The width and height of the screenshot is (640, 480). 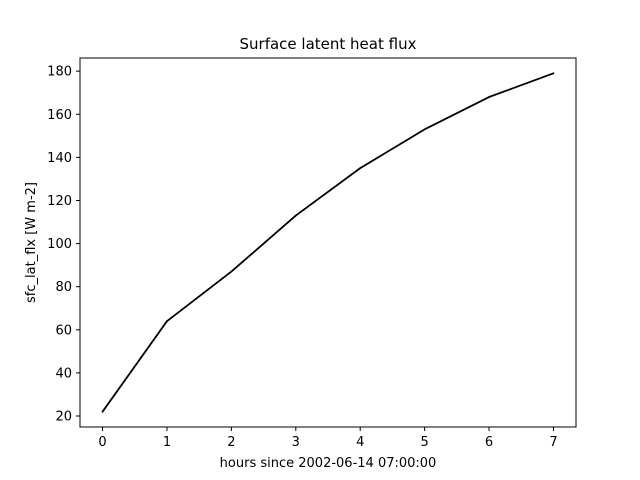 What do you see at coordinates (102, 442) in the screenshot?
I see `x-tick-label: 0` at bounding box center [102, 442].